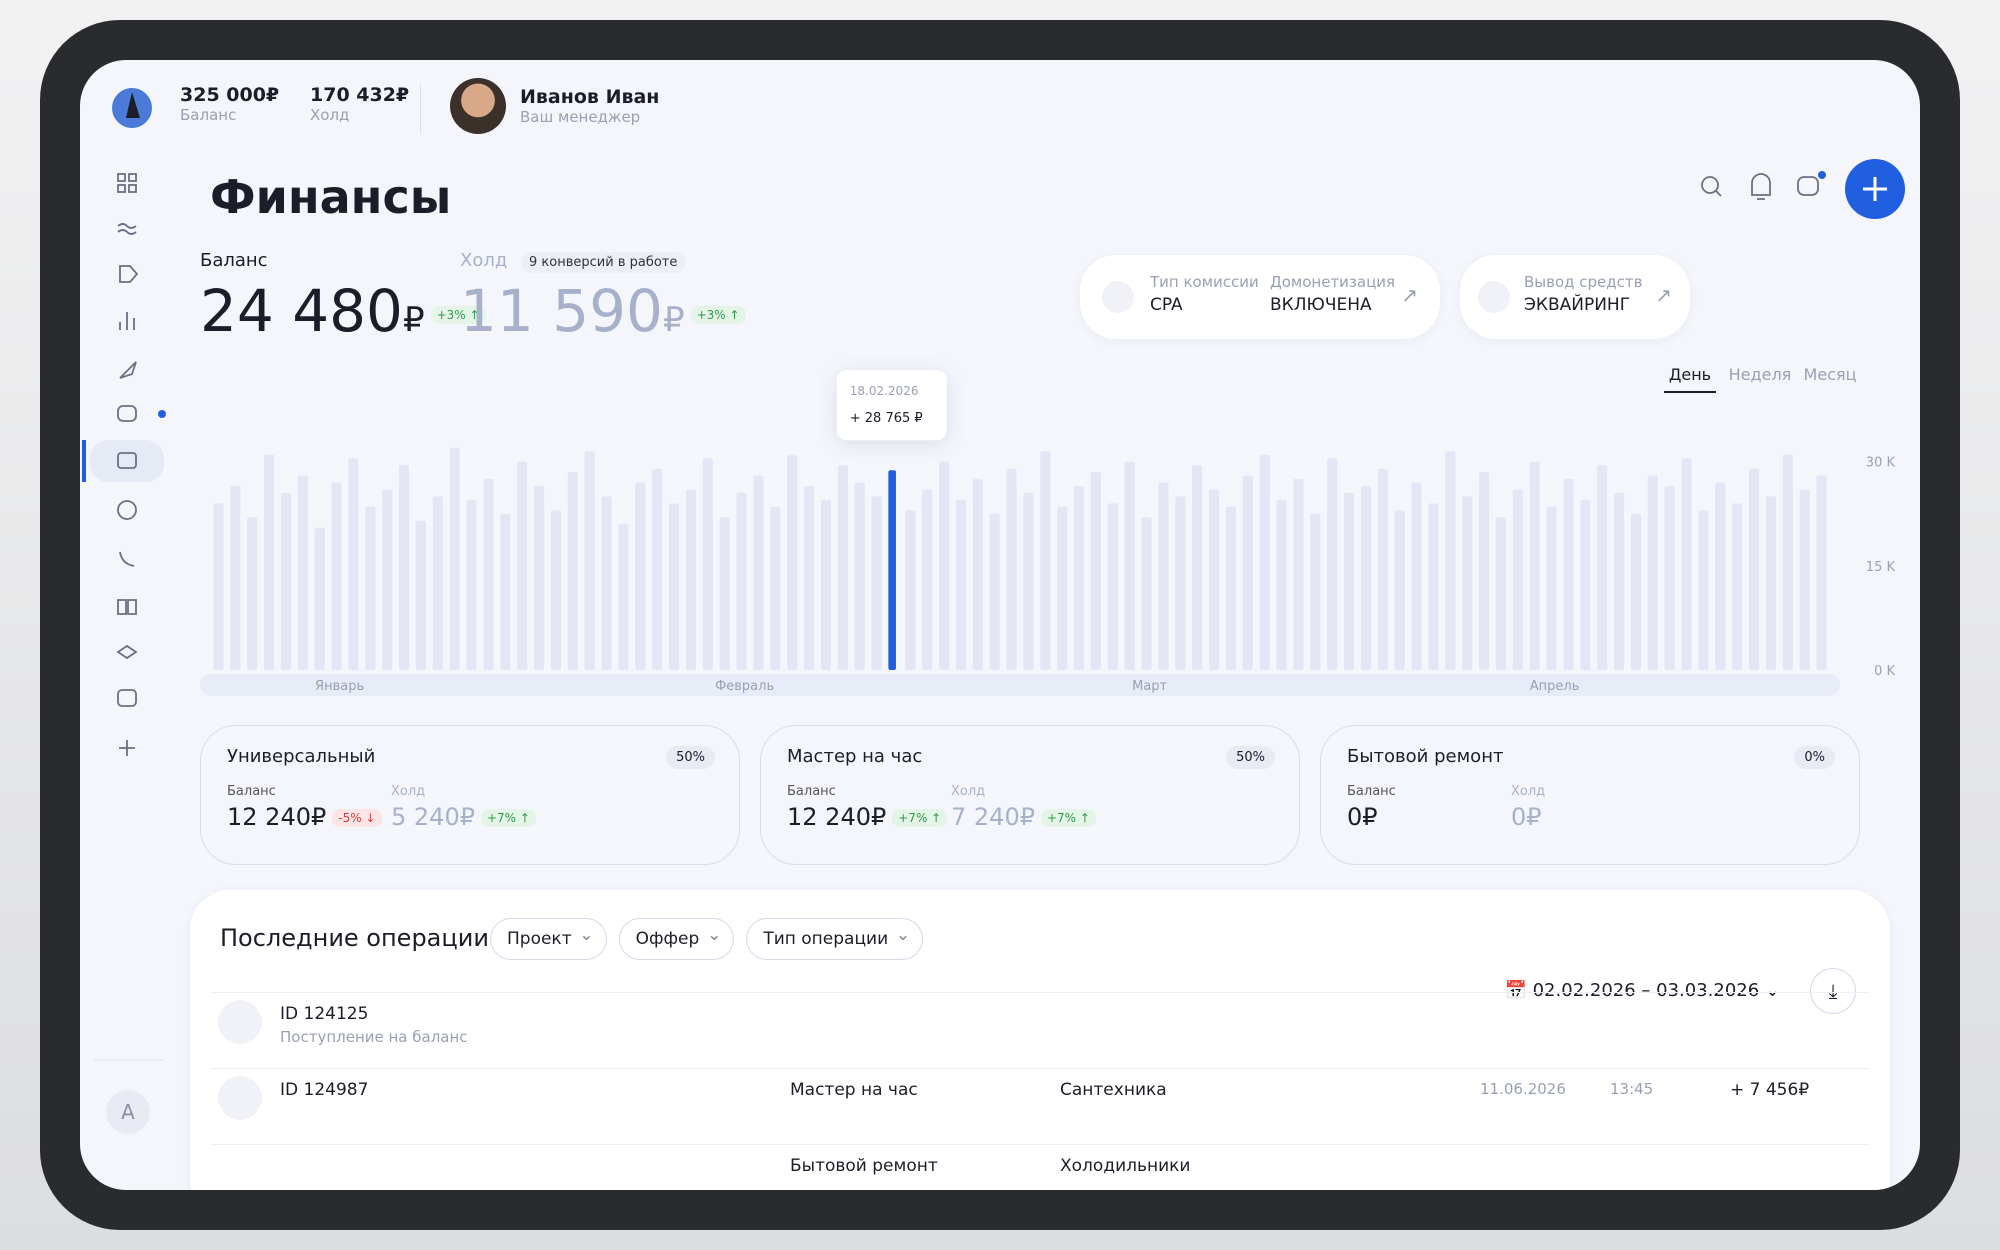 The width and height of the screenshot is (2000, 1250). I want to click on period-tab: День, so click(1690, 374).